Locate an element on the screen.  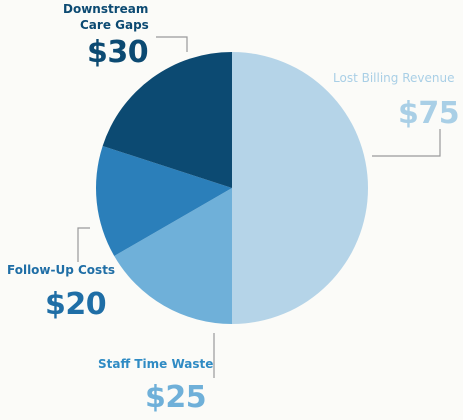
label-follow-up: Follow-Up Costs is located at coordinates (61, 270).